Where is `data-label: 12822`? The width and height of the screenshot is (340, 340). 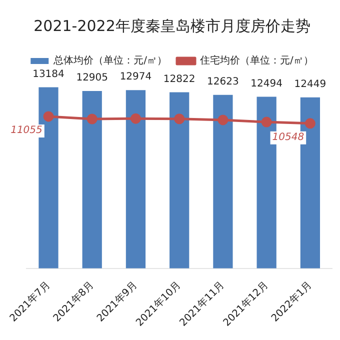 data-label: 12822 is located at coordinates (179, 79).